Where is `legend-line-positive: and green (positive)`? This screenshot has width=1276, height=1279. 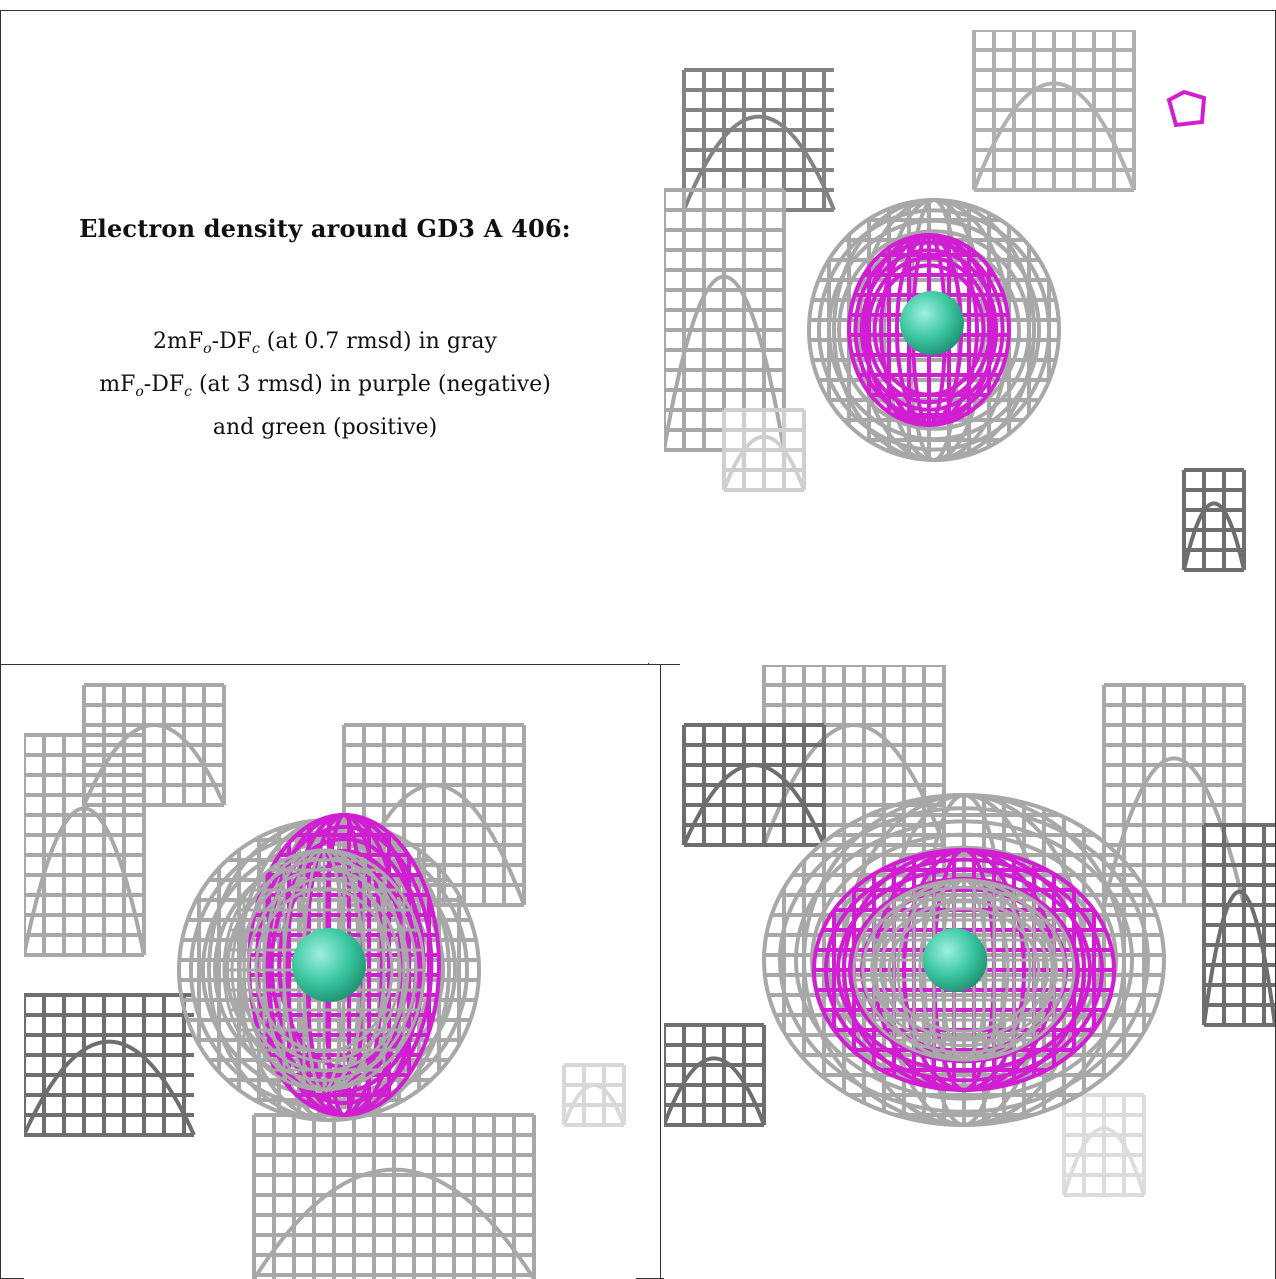 legend-line-positive: and green (positive) is located at coordinates (325, 427).